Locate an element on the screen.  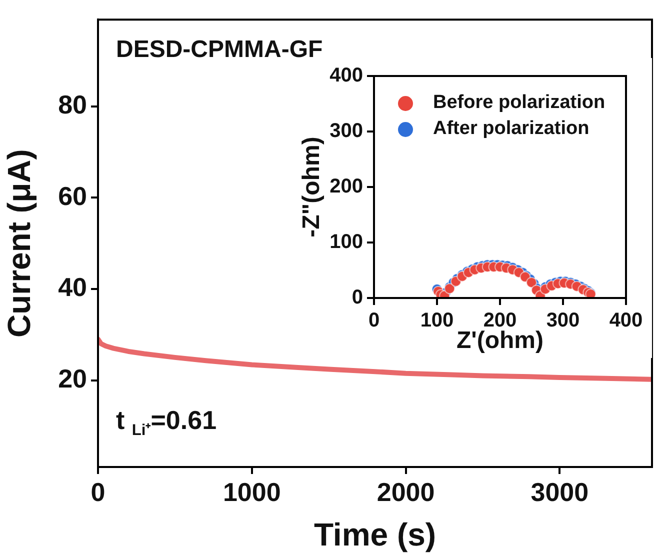
legend-label: After polarization is located at coordinates (511, 129).